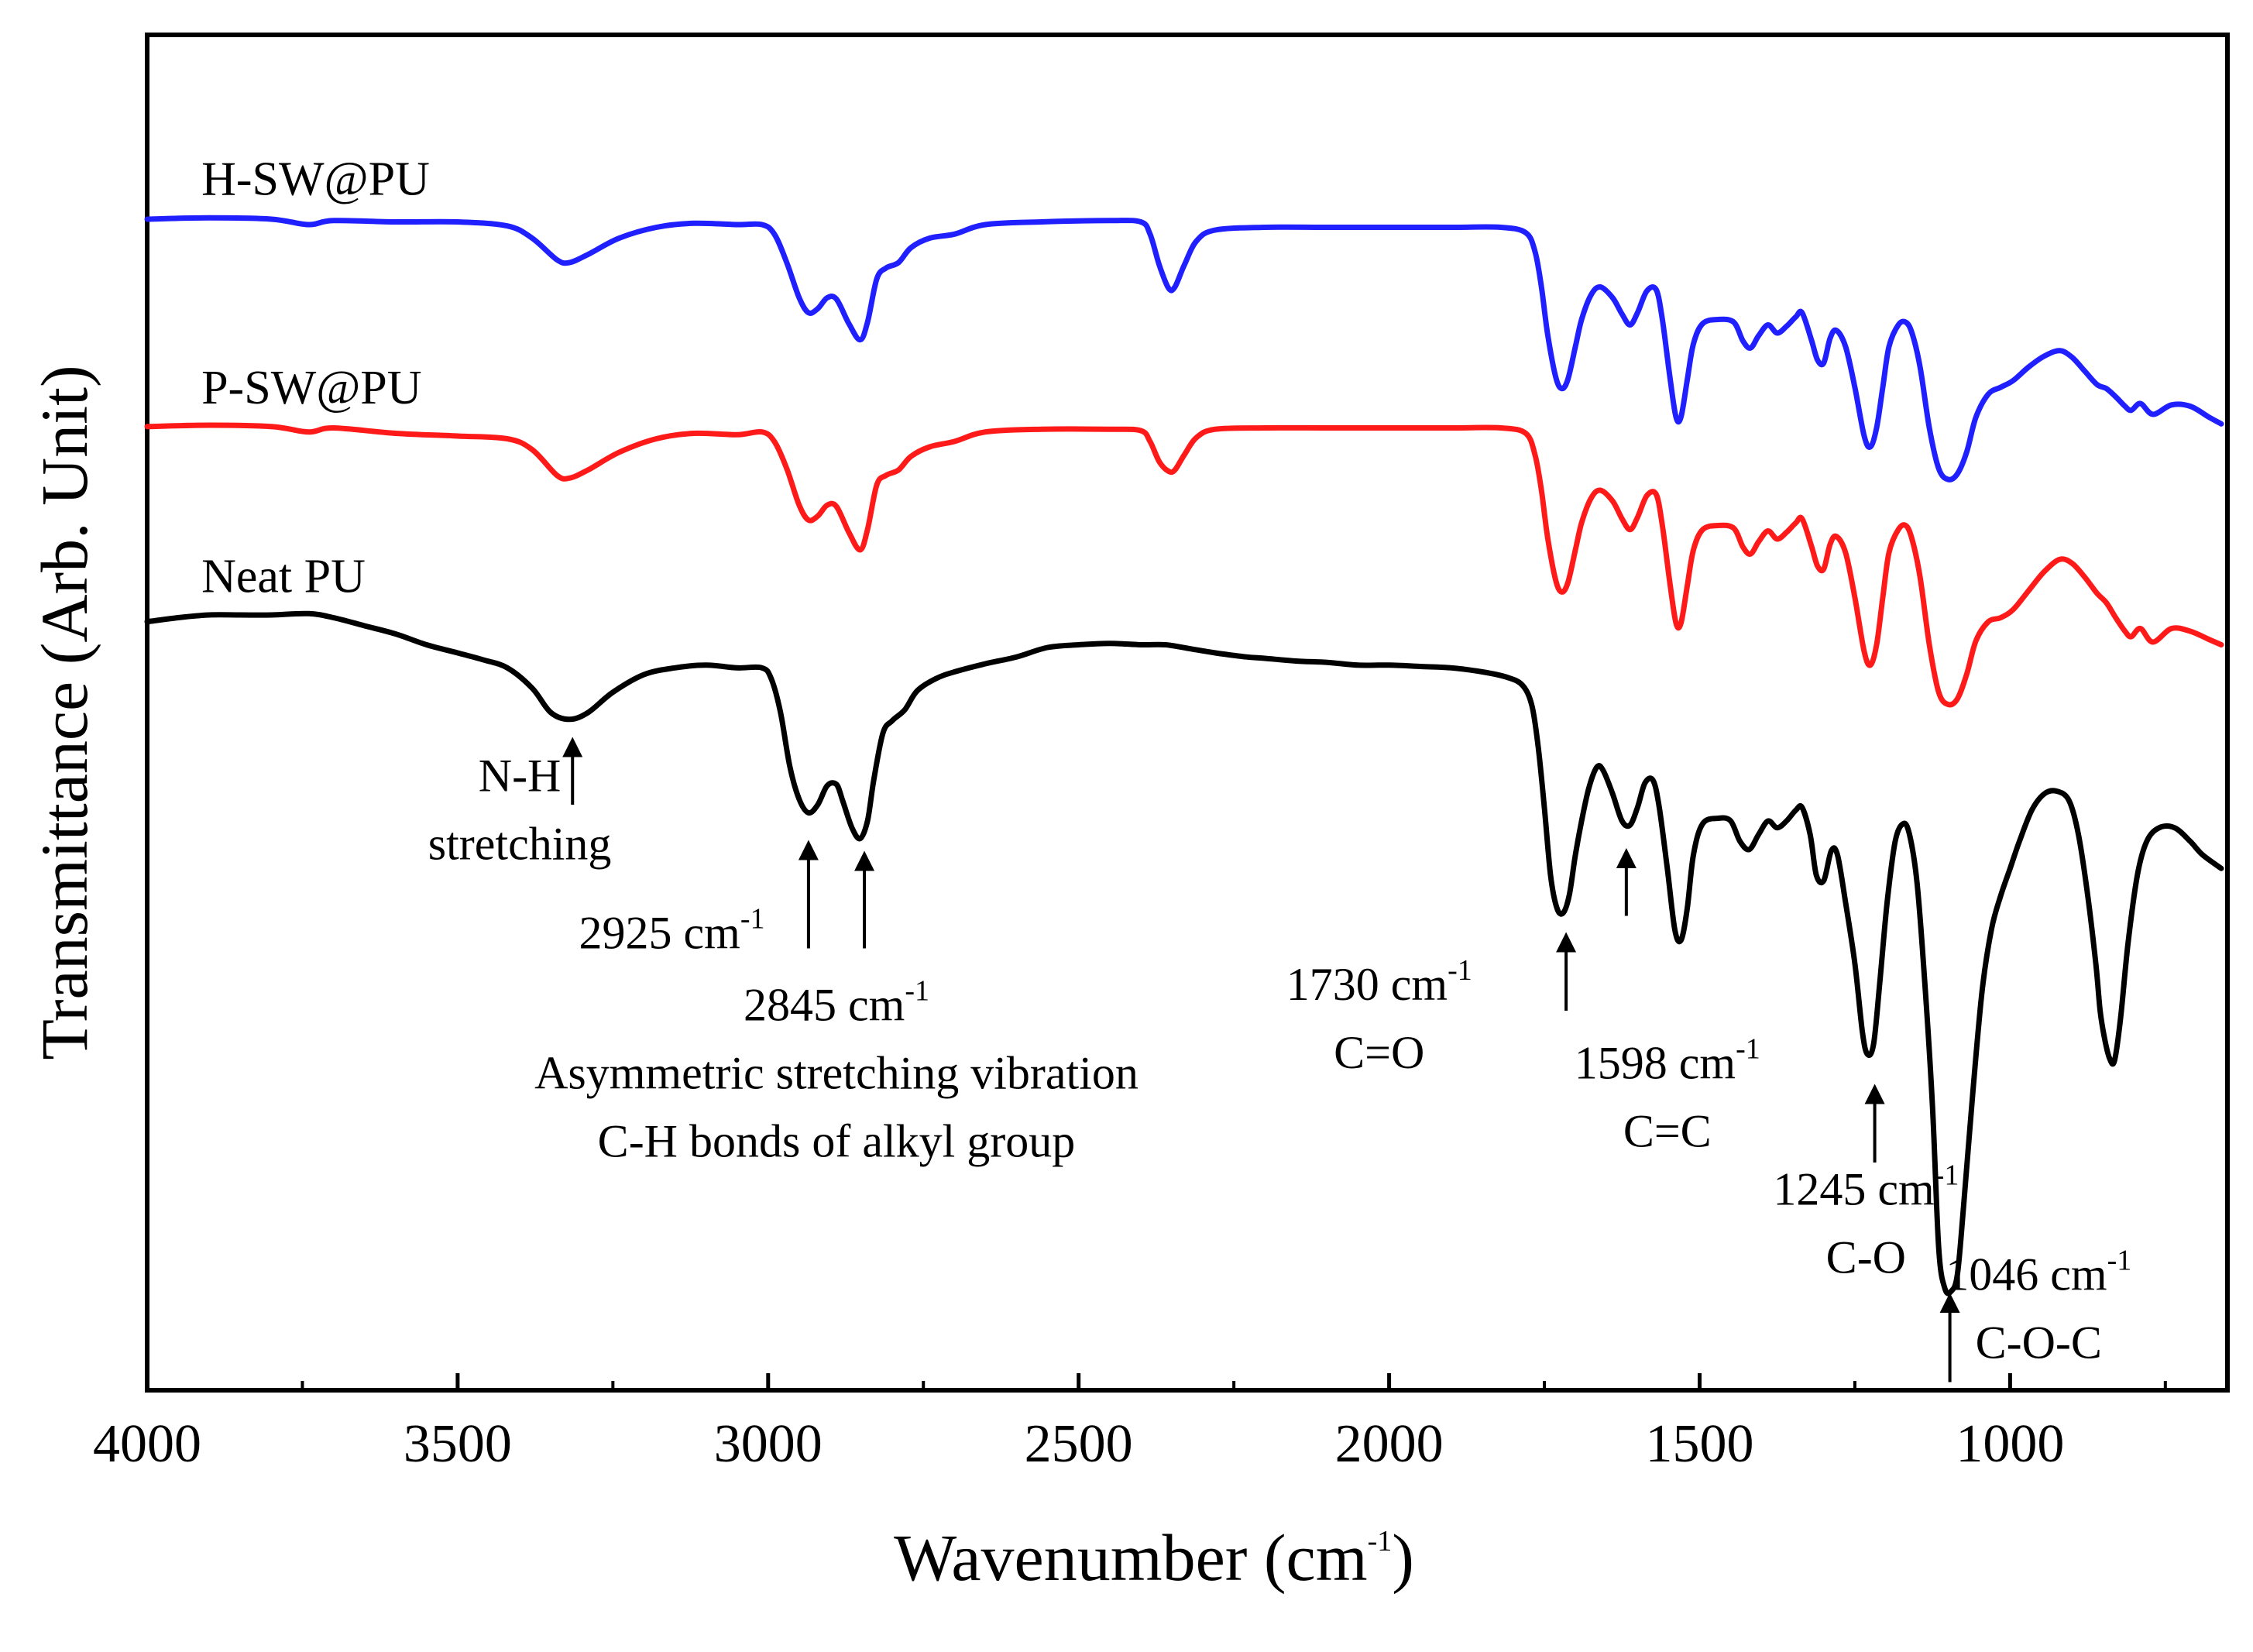 The height and width of the screenshot is (1652, 2253). I want to click on x-axis-ticks: 4000 3500 3000 2500 2000 1500 1000, so click(1130, 1423).